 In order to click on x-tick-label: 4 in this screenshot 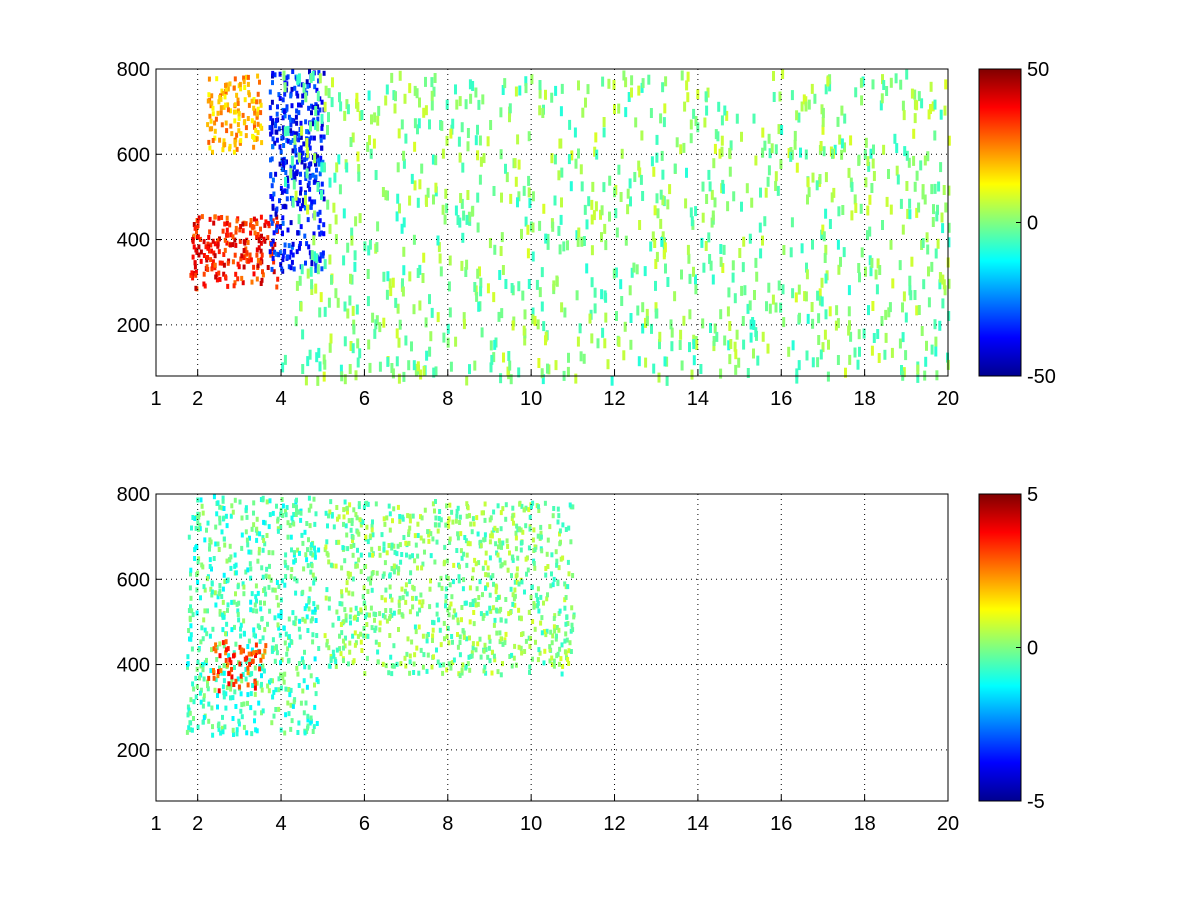, I will do `click(280, 399)`.